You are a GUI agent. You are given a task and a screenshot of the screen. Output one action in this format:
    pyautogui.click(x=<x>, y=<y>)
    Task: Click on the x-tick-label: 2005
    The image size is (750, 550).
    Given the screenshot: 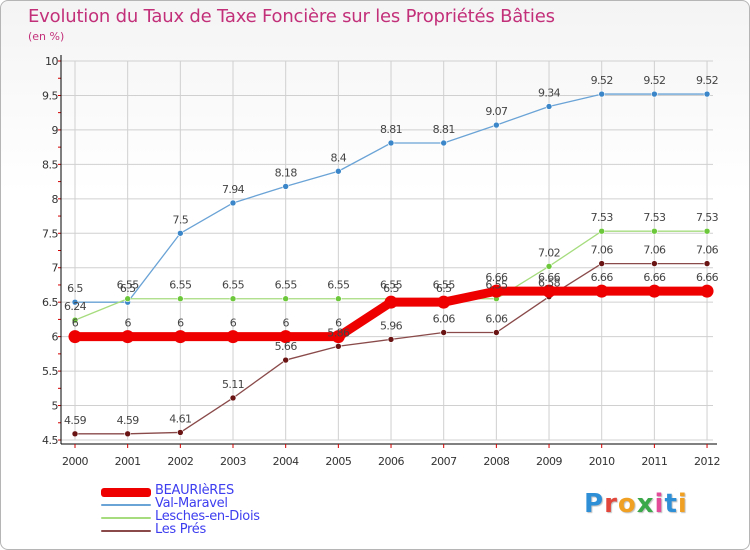 What is the action you would take?
    pyautogui.click(x=338, y=461)
    